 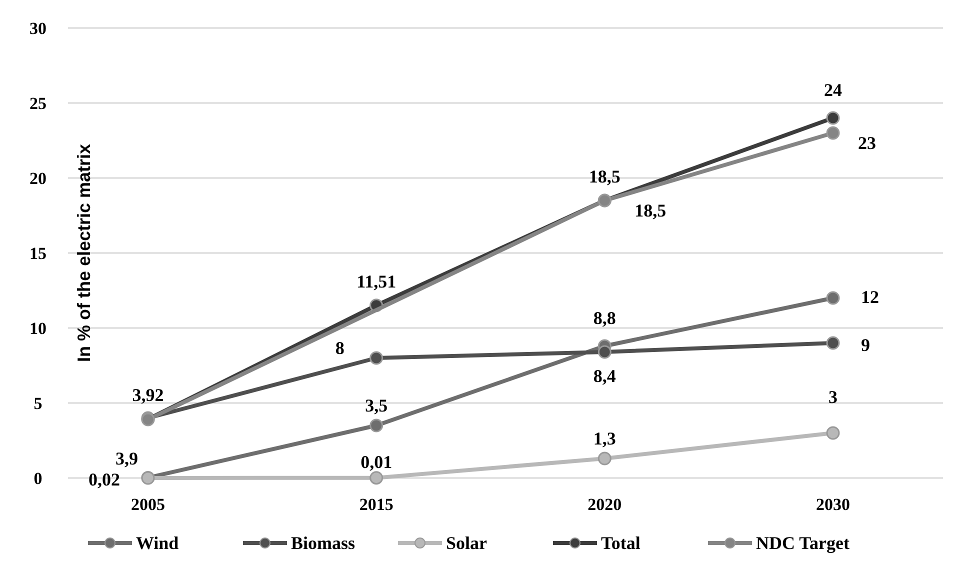 I want to click on y-tick-label: 5, so click(x=38, y=403).